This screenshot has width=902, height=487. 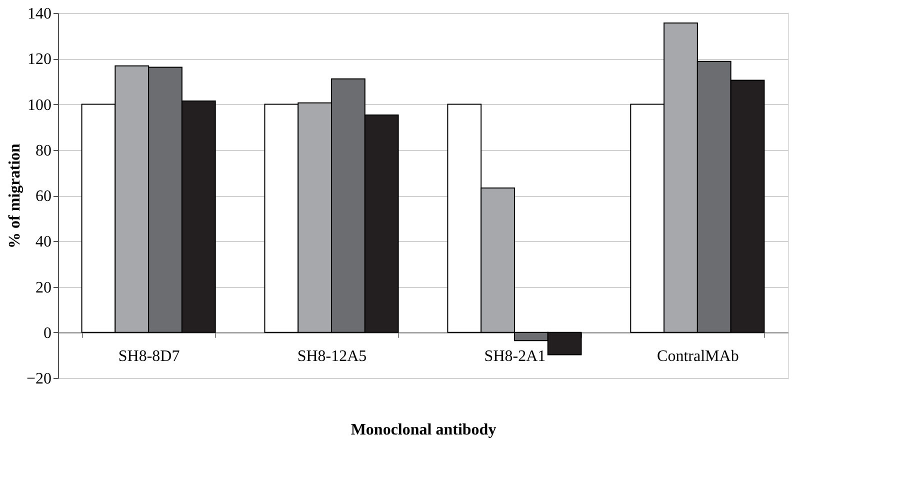 What do you see at coordinates (698, 356) in the screenshot?
I see `x-tick-label: ContralMAb` at bounding box center [698, 356].